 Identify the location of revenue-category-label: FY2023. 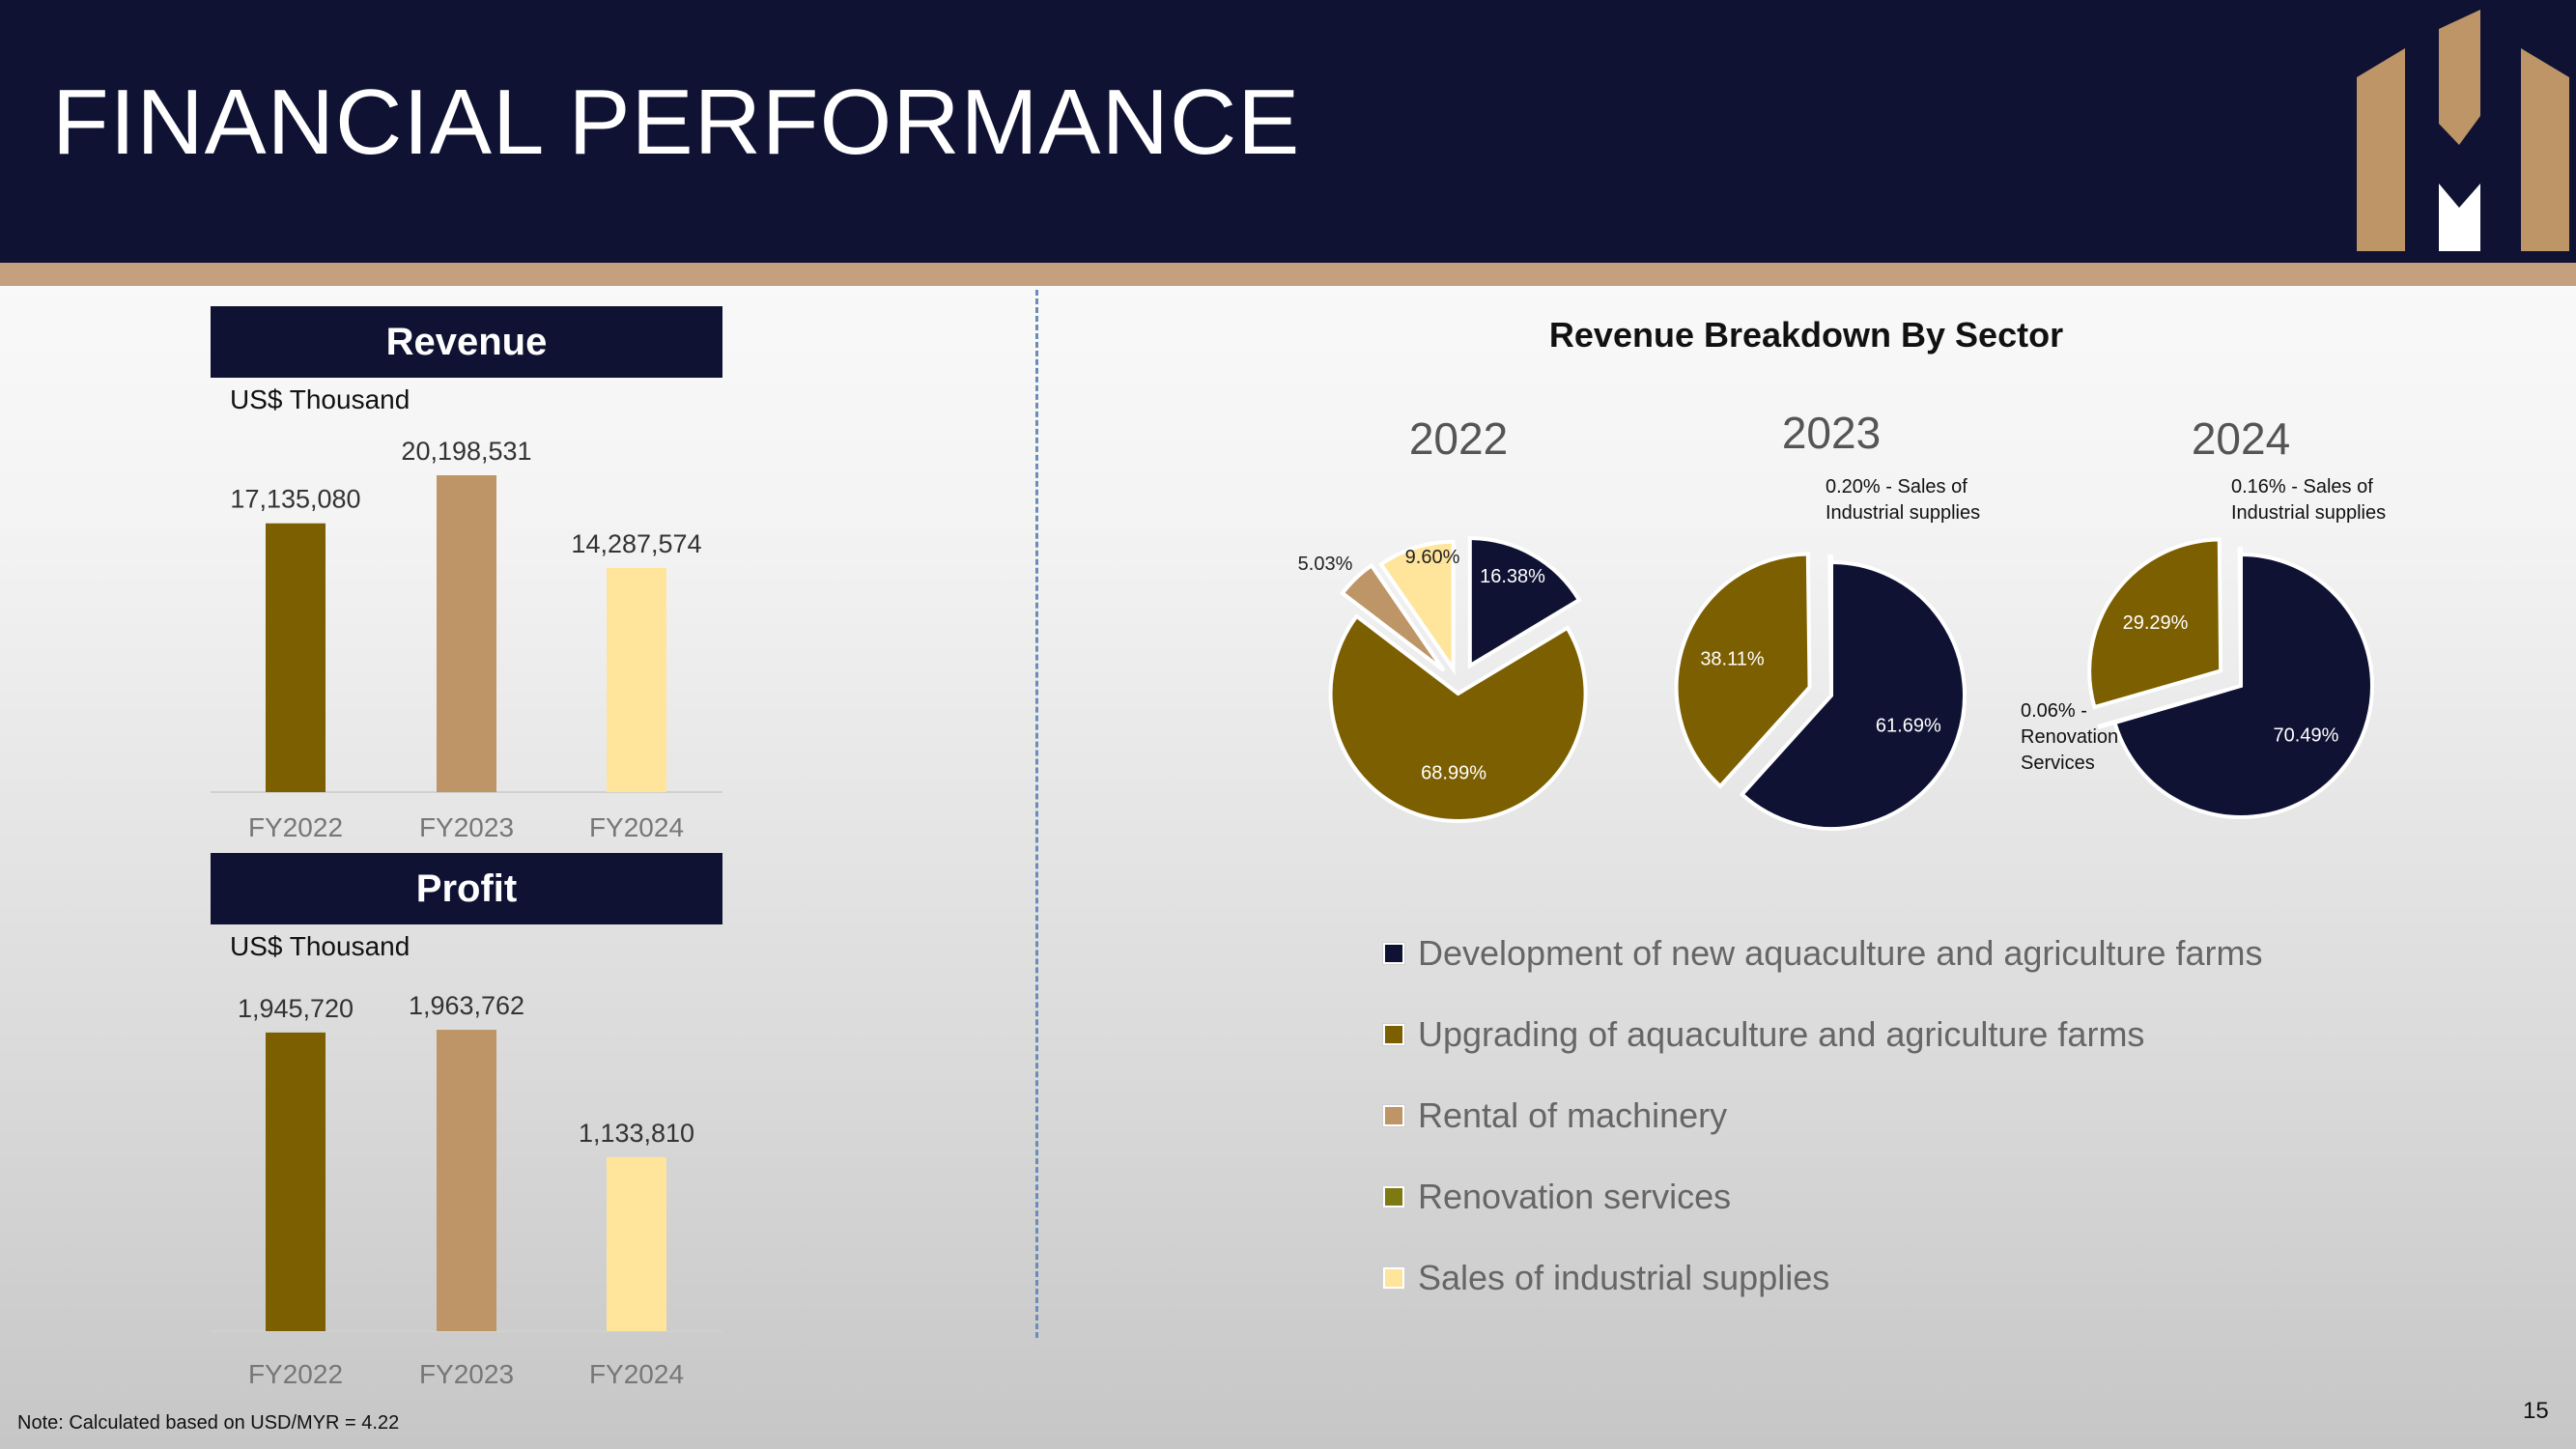
(466, 827).